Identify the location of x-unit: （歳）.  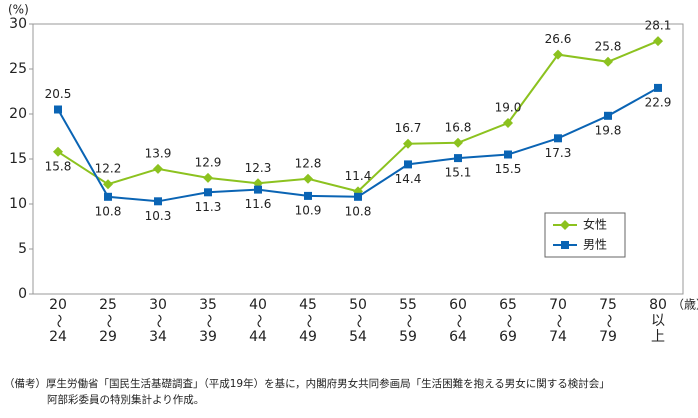
(685, 305).